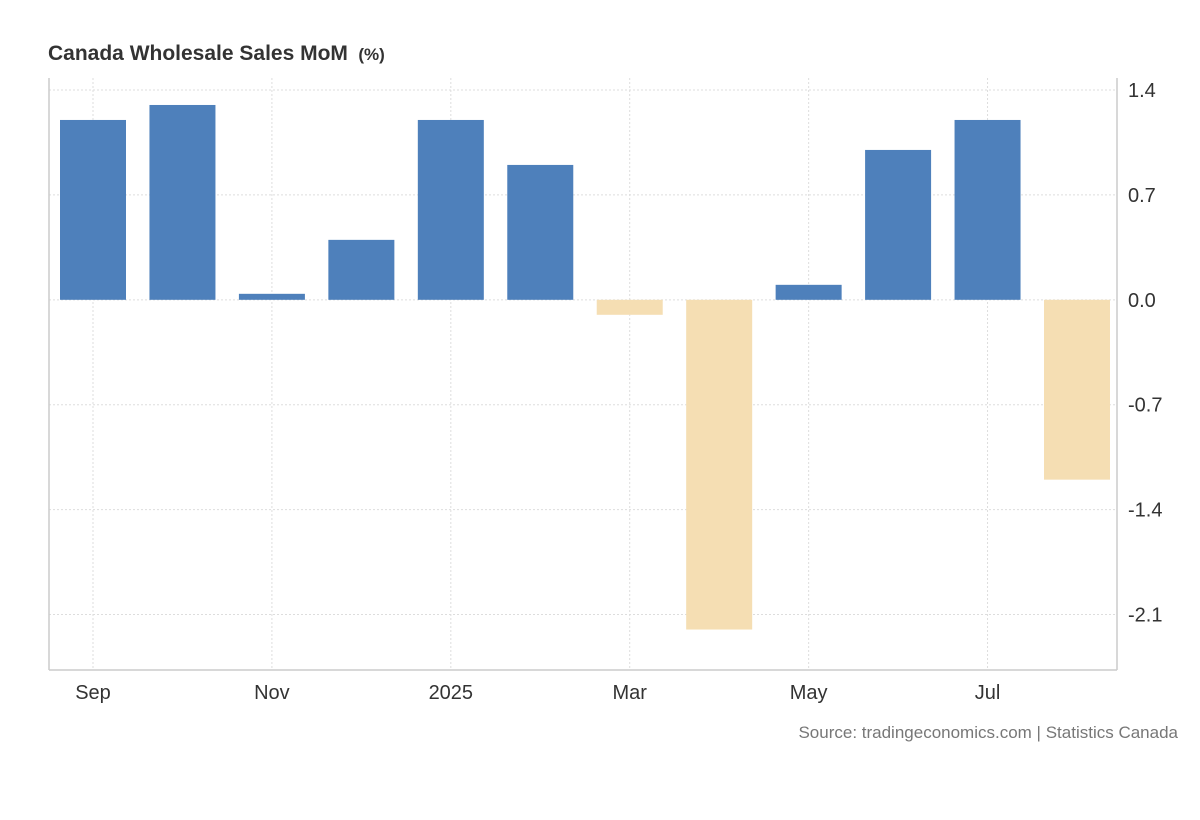  Describe the element at coordinates (1145, 353) in the screenshot. I see `y-axis-ticks: 1.4 0.7 0.0 -0.7 -1.4 -2.1` at that location.